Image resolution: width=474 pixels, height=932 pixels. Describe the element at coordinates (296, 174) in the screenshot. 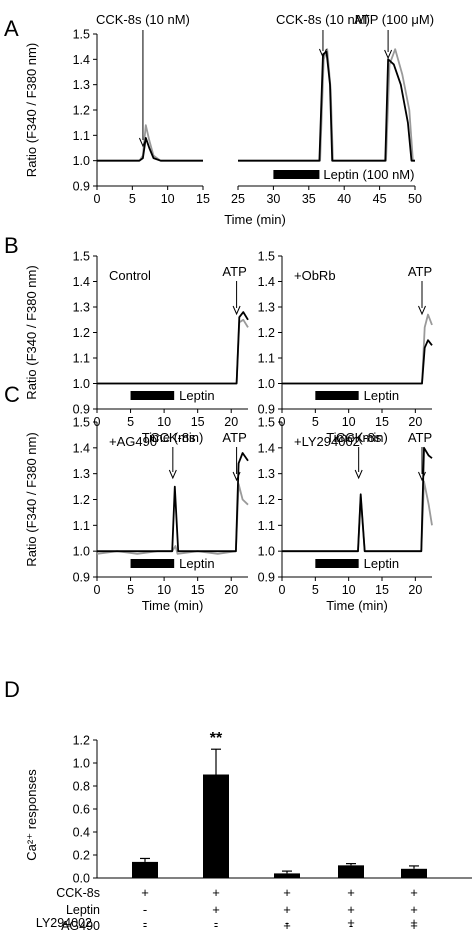

I see `panelA-leptin-bar` at that location.